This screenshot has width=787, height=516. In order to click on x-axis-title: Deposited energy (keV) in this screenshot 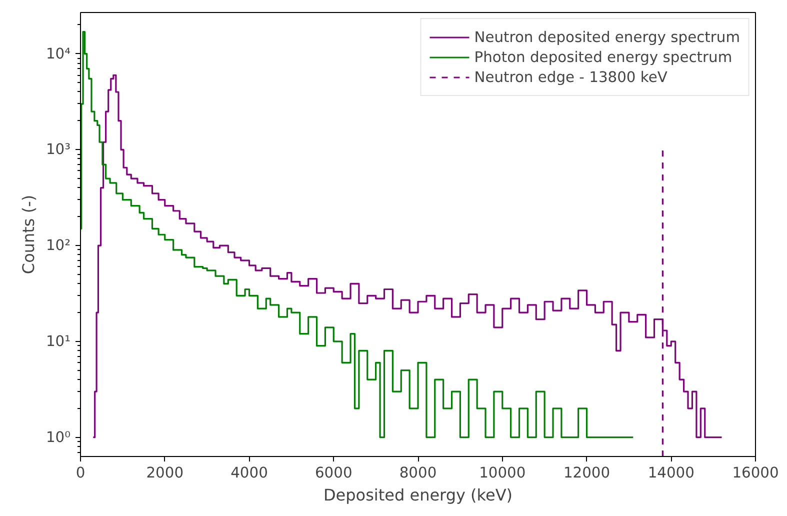, I will do `click(418, 495)`.